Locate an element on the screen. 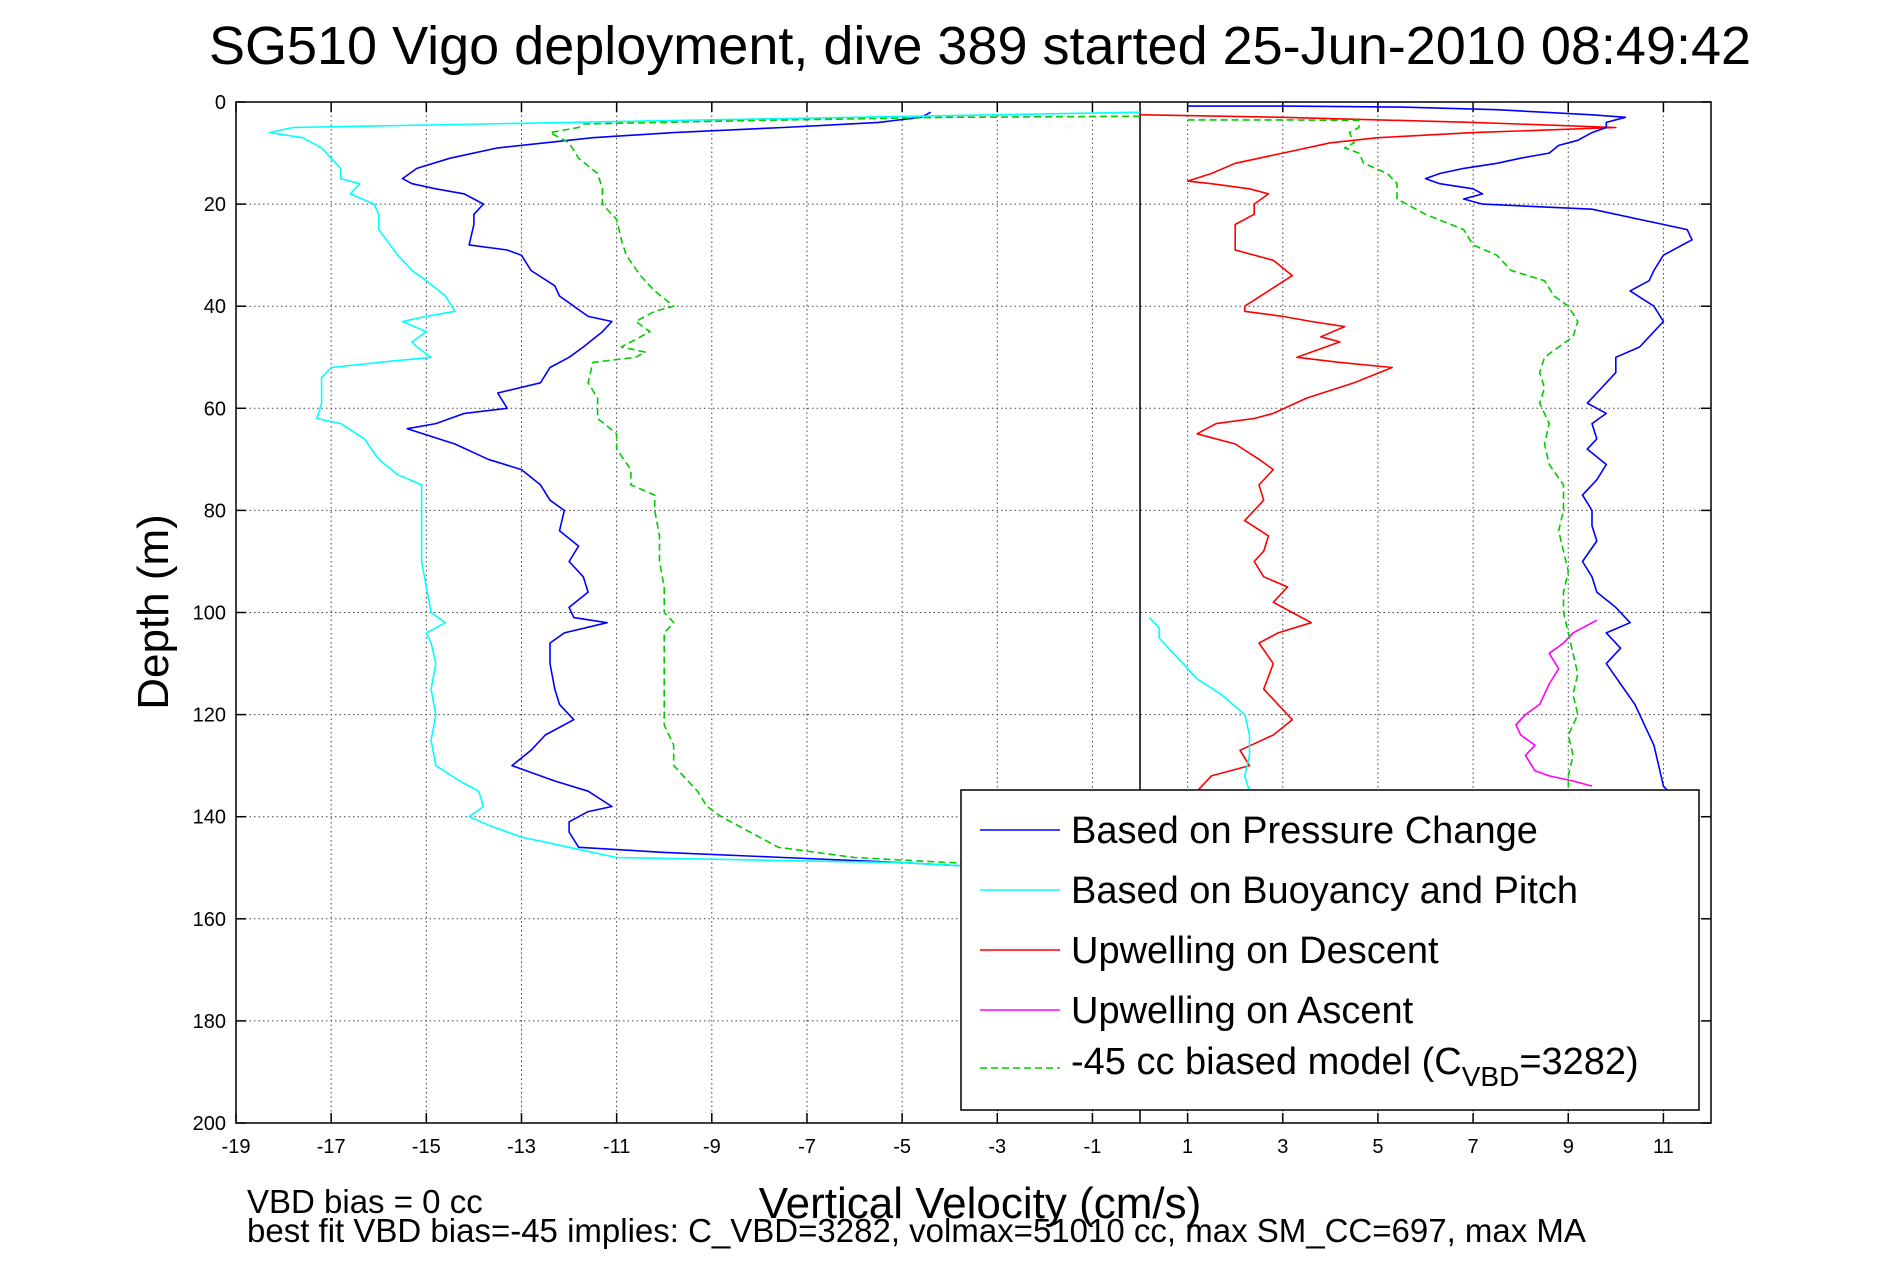  x-axis-label: Vertical Velocity (cm/s) is located at coordinates (980, 1203).